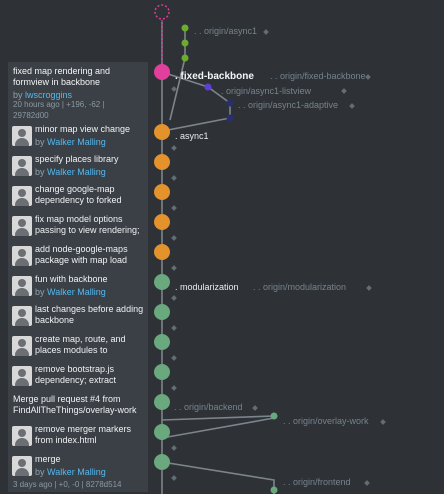 This screenshot has height=494, width=444. I want to click on label-fixed-backbone: . fixed-backbone, so click(214, 76).